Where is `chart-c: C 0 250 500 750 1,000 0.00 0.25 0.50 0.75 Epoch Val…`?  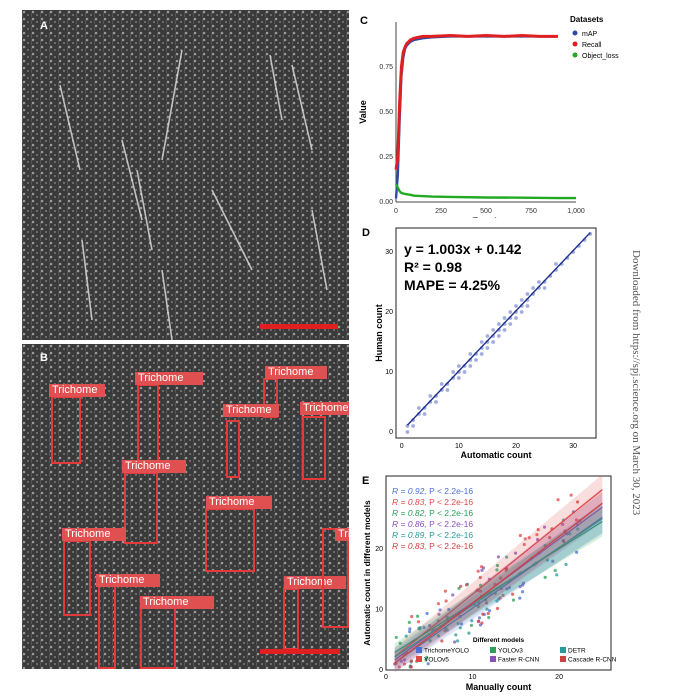
chart-c: C 0 250 500 750 1,000 0.00 0.25 0.50 0.75 Epoch Val… is located at coordinates (488, 116).